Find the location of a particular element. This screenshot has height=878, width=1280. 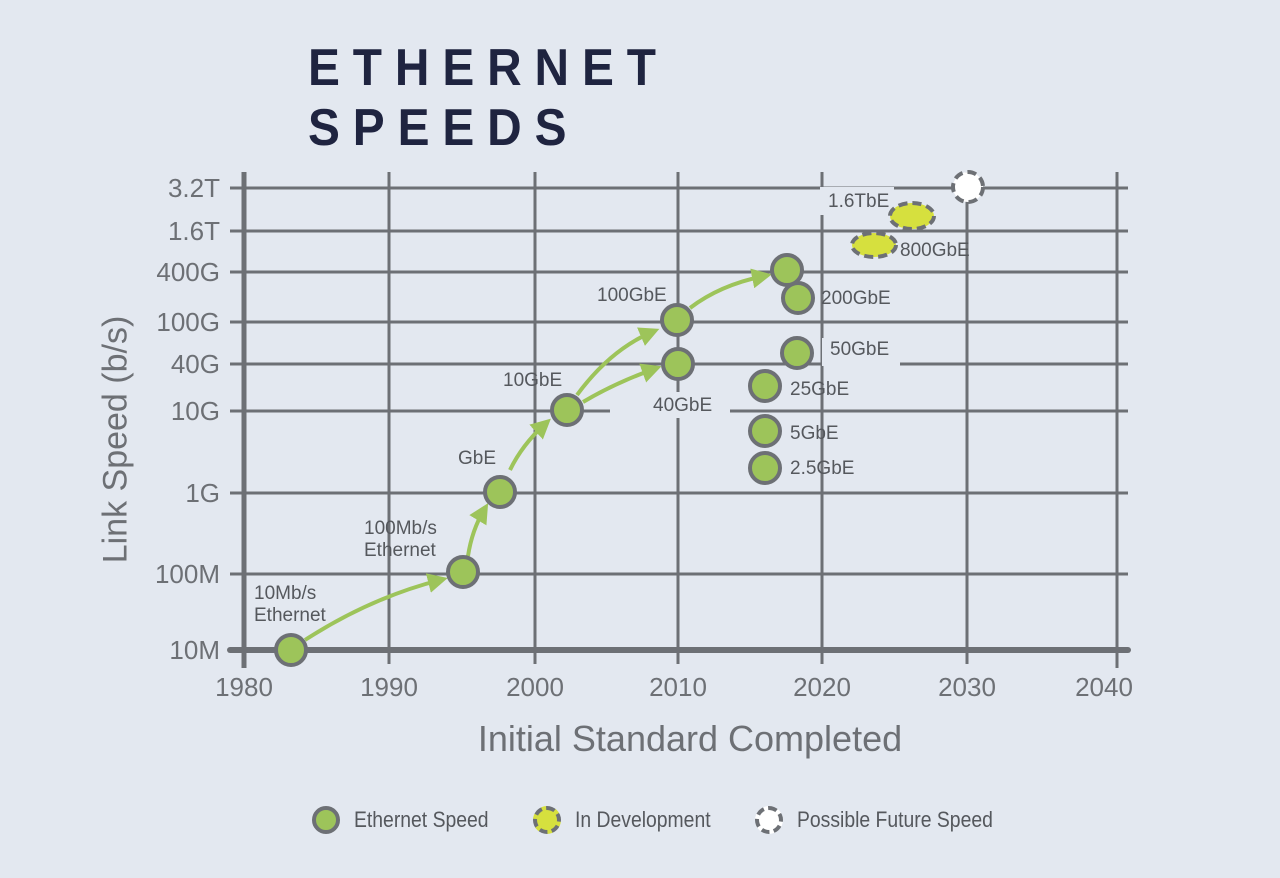

legend-item-ethernet: Ethernet Speed is located at coordinates (409, 820).